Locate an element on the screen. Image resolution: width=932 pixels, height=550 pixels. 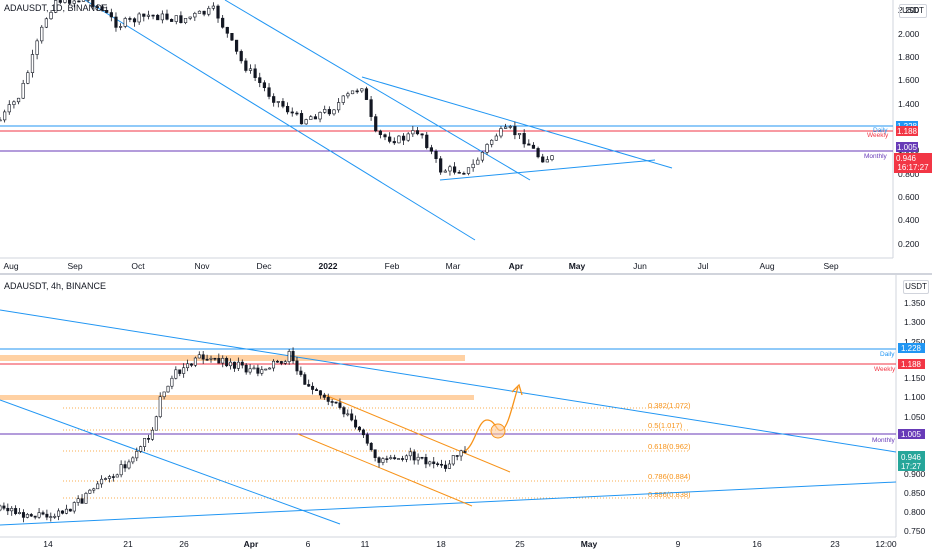
p2-price-tick: 1.250 is located at coordinates (915, 342).